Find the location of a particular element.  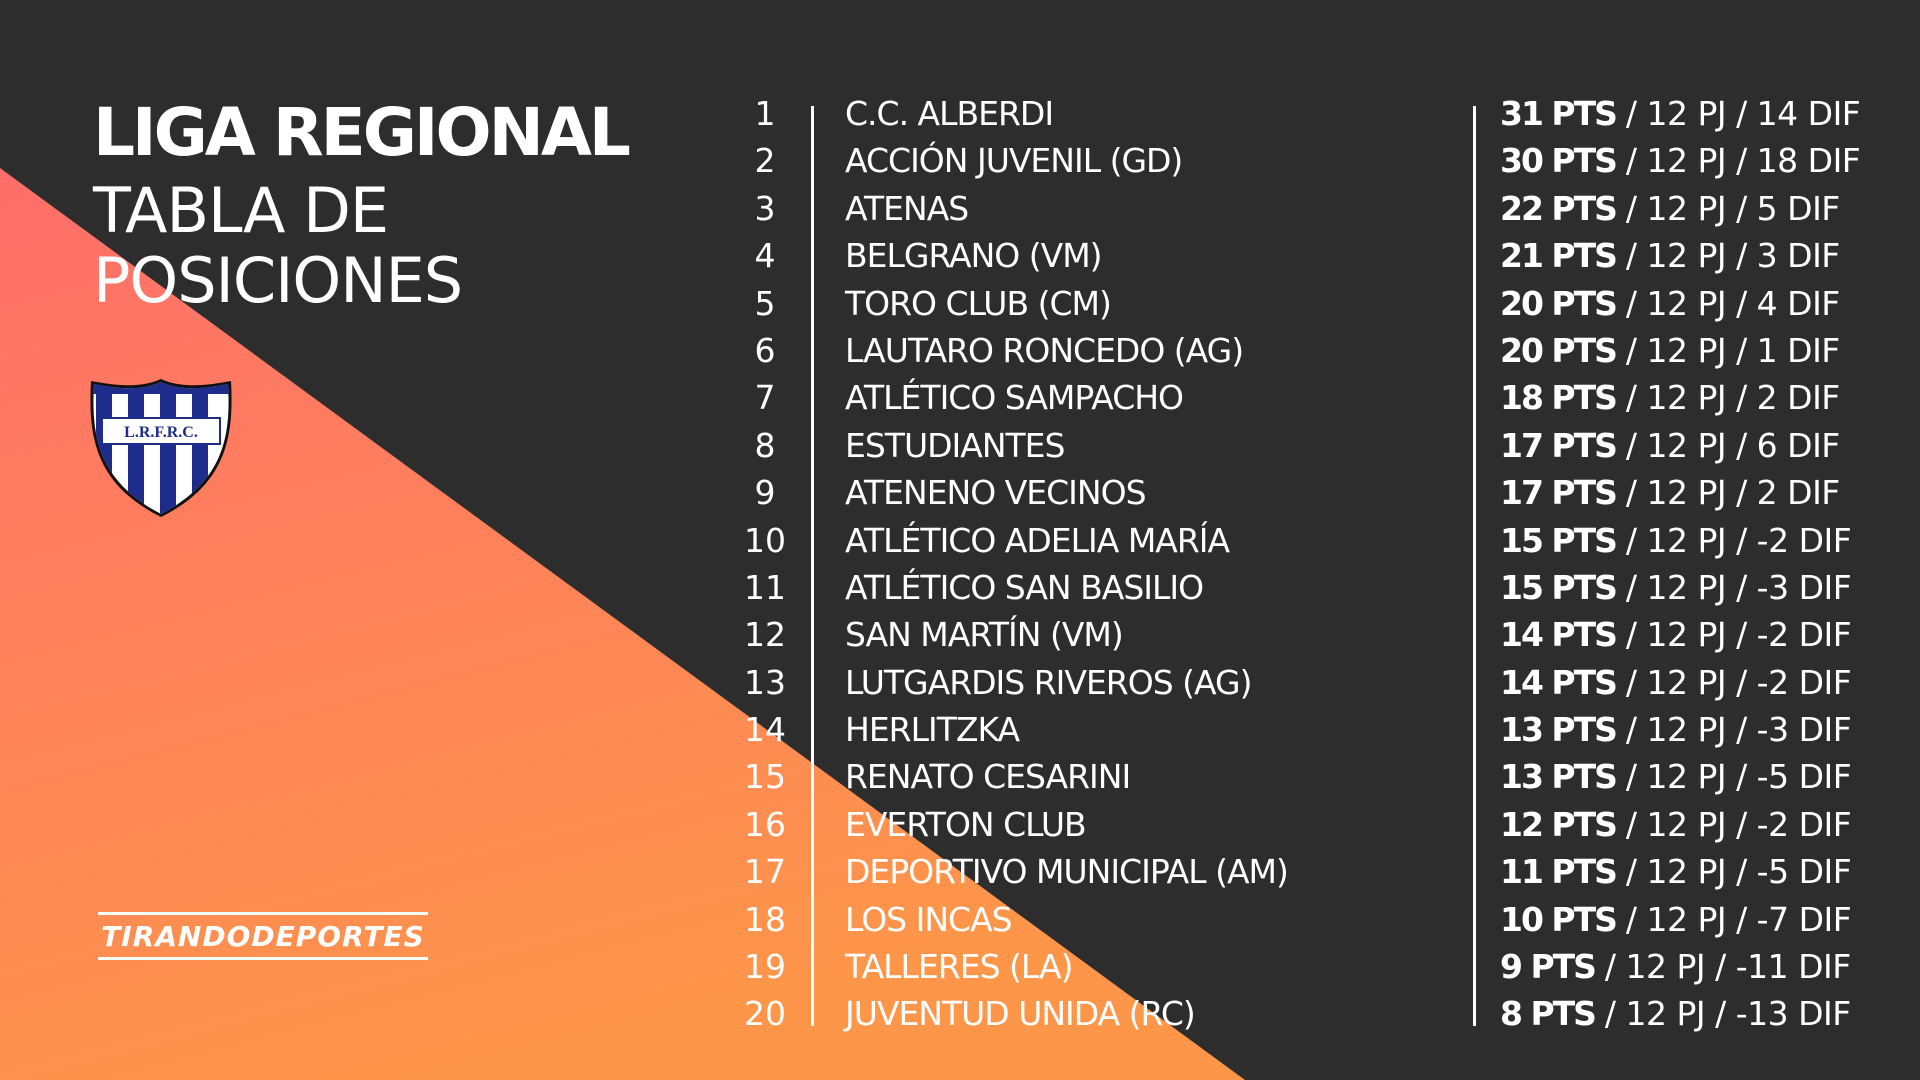

standing-position: 5 is located at coordinates (765, 303).